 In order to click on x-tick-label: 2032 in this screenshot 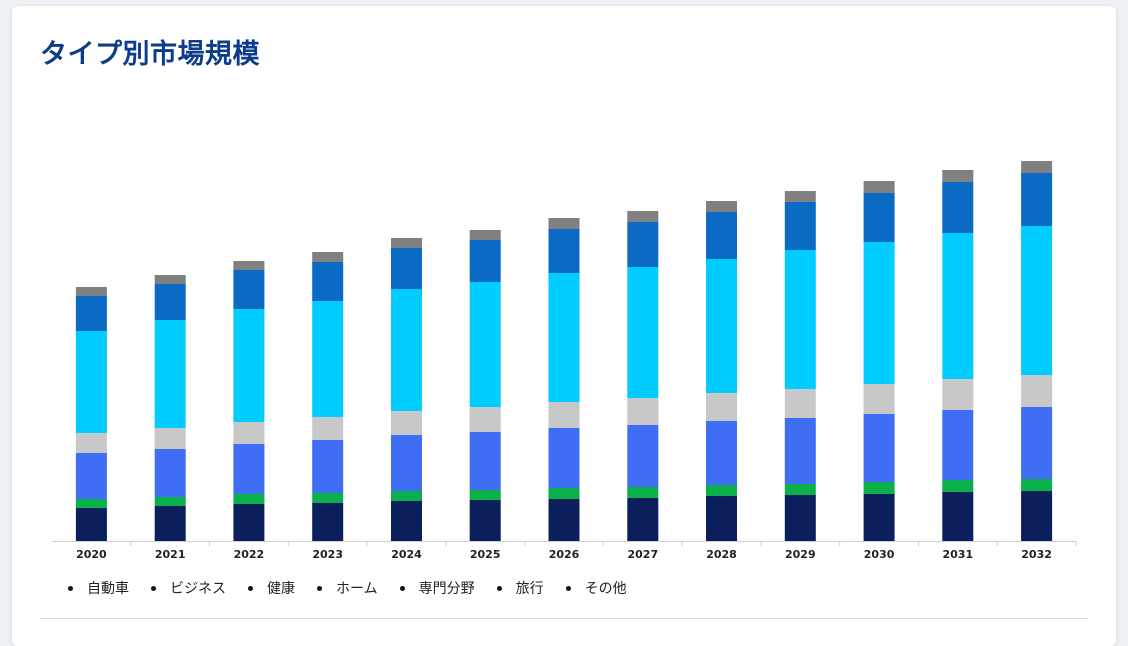, I will do `click(1036, 554)`.